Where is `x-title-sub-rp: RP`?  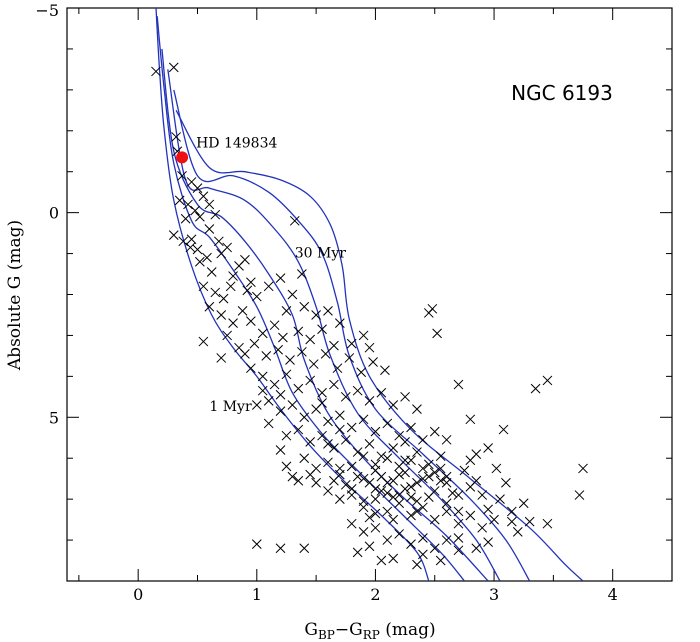 x-title-sub-rp: RP is located at coordinates (371, 635).